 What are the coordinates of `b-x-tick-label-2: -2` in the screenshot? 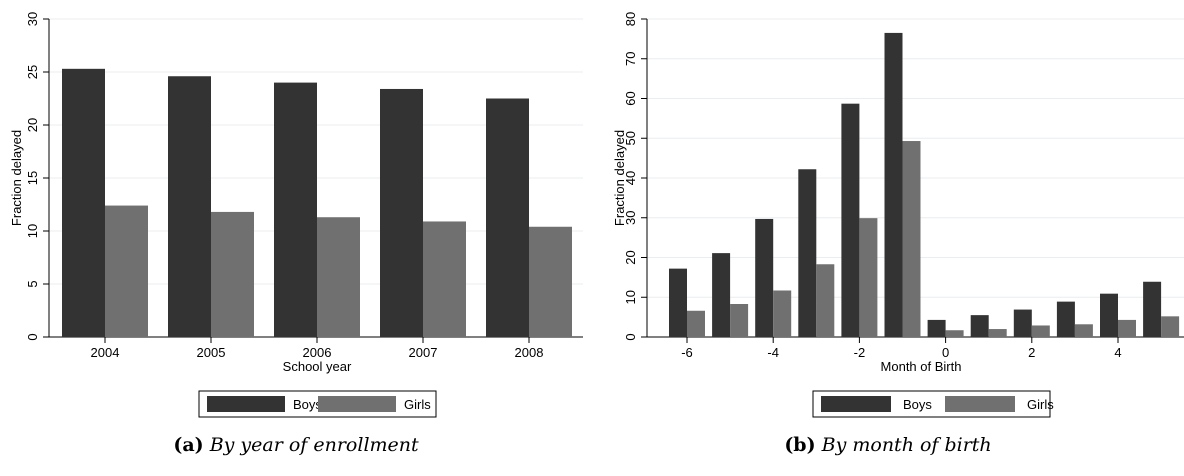 It's located at (860, 352).